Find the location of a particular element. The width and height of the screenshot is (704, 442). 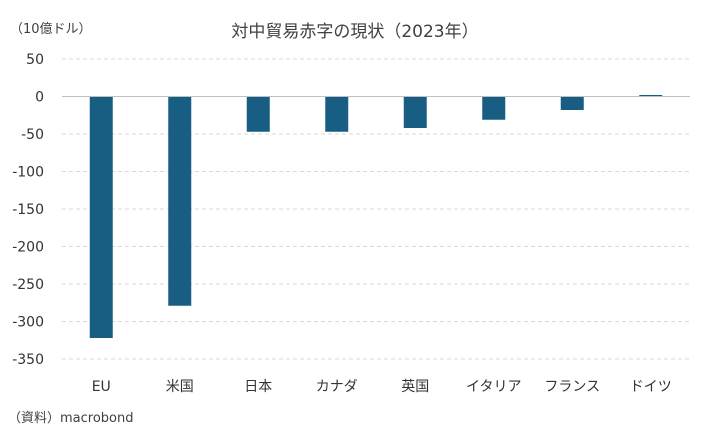

unit-label: （10億ドル） is located at coordinates (51, 29).